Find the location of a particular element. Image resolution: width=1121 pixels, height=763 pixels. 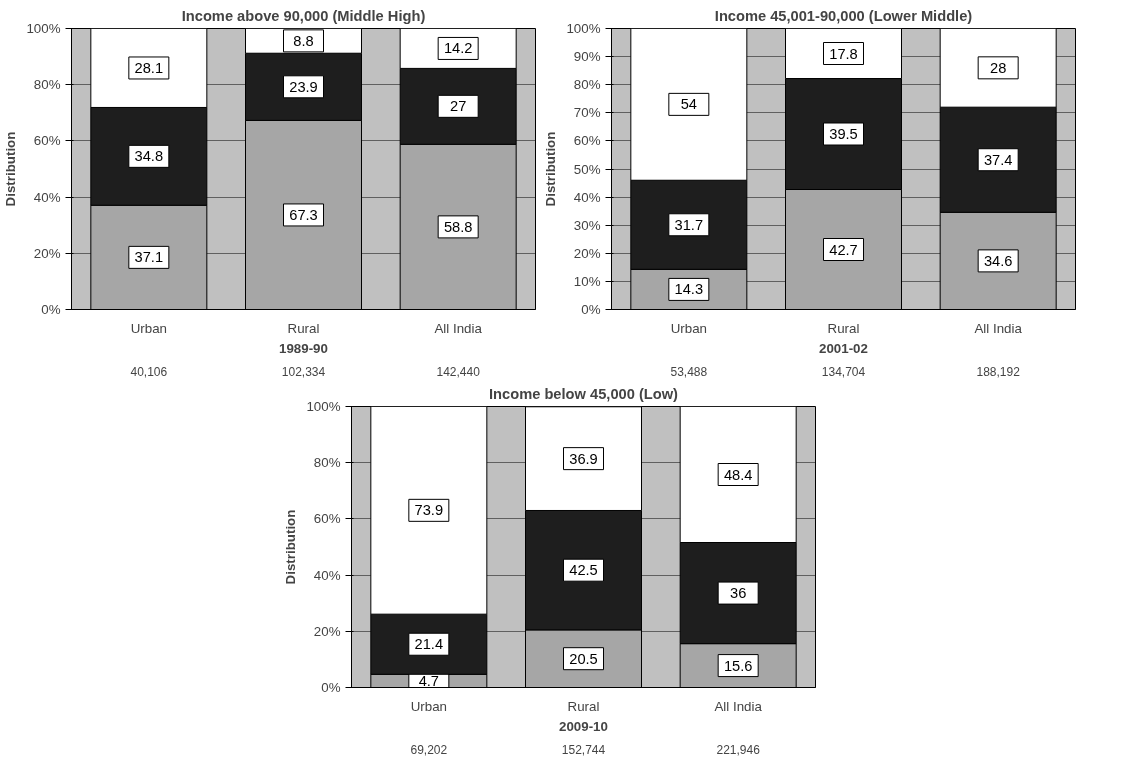

data-label: 14.2 is located at coordinates (458, 48).